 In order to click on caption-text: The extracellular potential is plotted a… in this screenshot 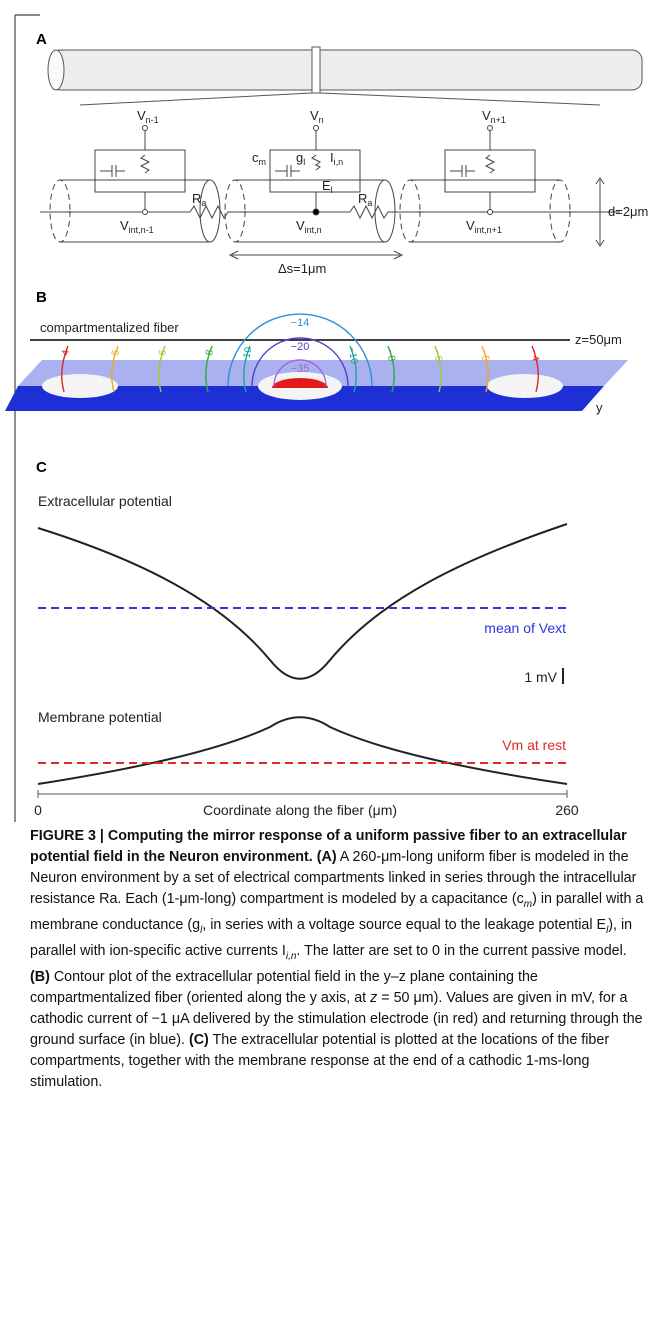, I will do `click(320, 1060)`.